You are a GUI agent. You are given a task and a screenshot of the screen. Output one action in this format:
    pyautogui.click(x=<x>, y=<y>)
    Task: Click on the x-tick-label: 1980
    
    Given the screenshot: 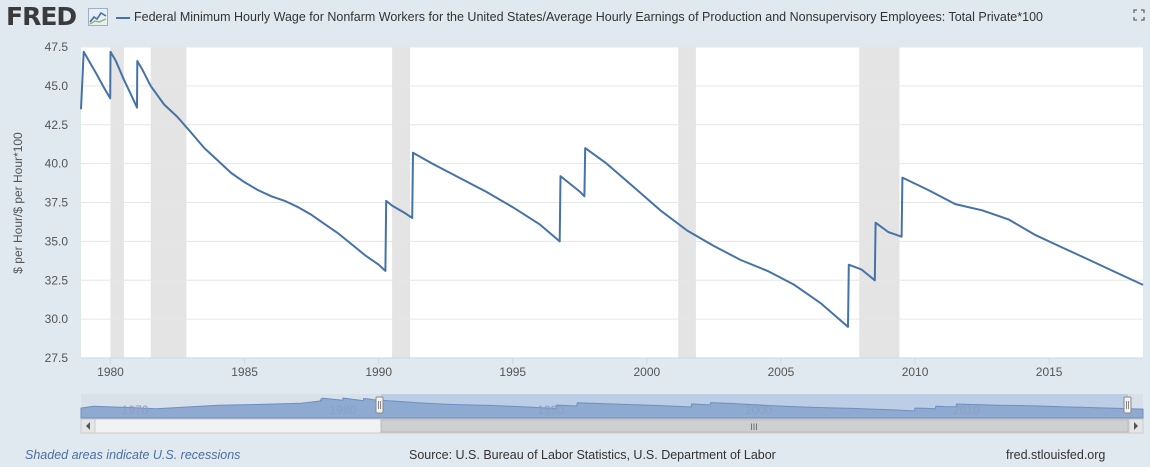 What is the action you would take?
    pyautogui.click(x=110, y=372)
    